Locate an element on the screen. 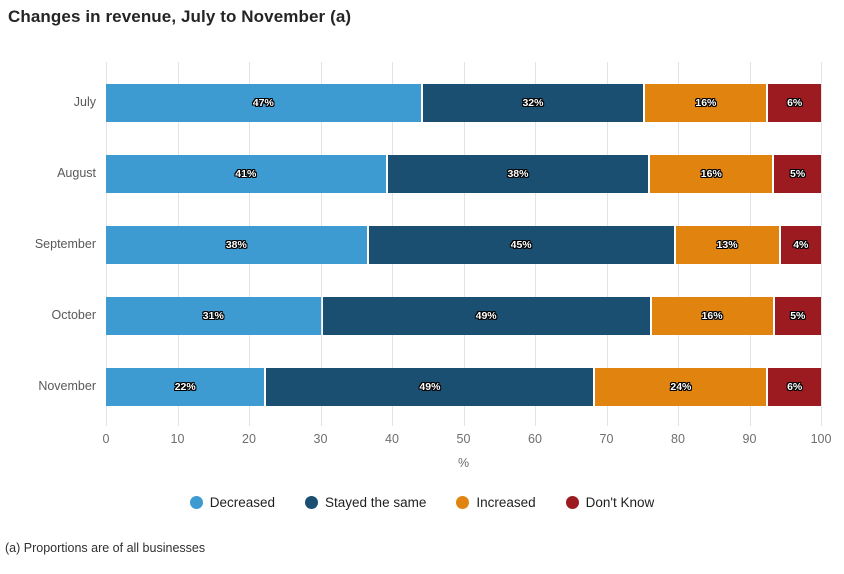  bar-value-label: 41% is located at coordinates (246, 174).